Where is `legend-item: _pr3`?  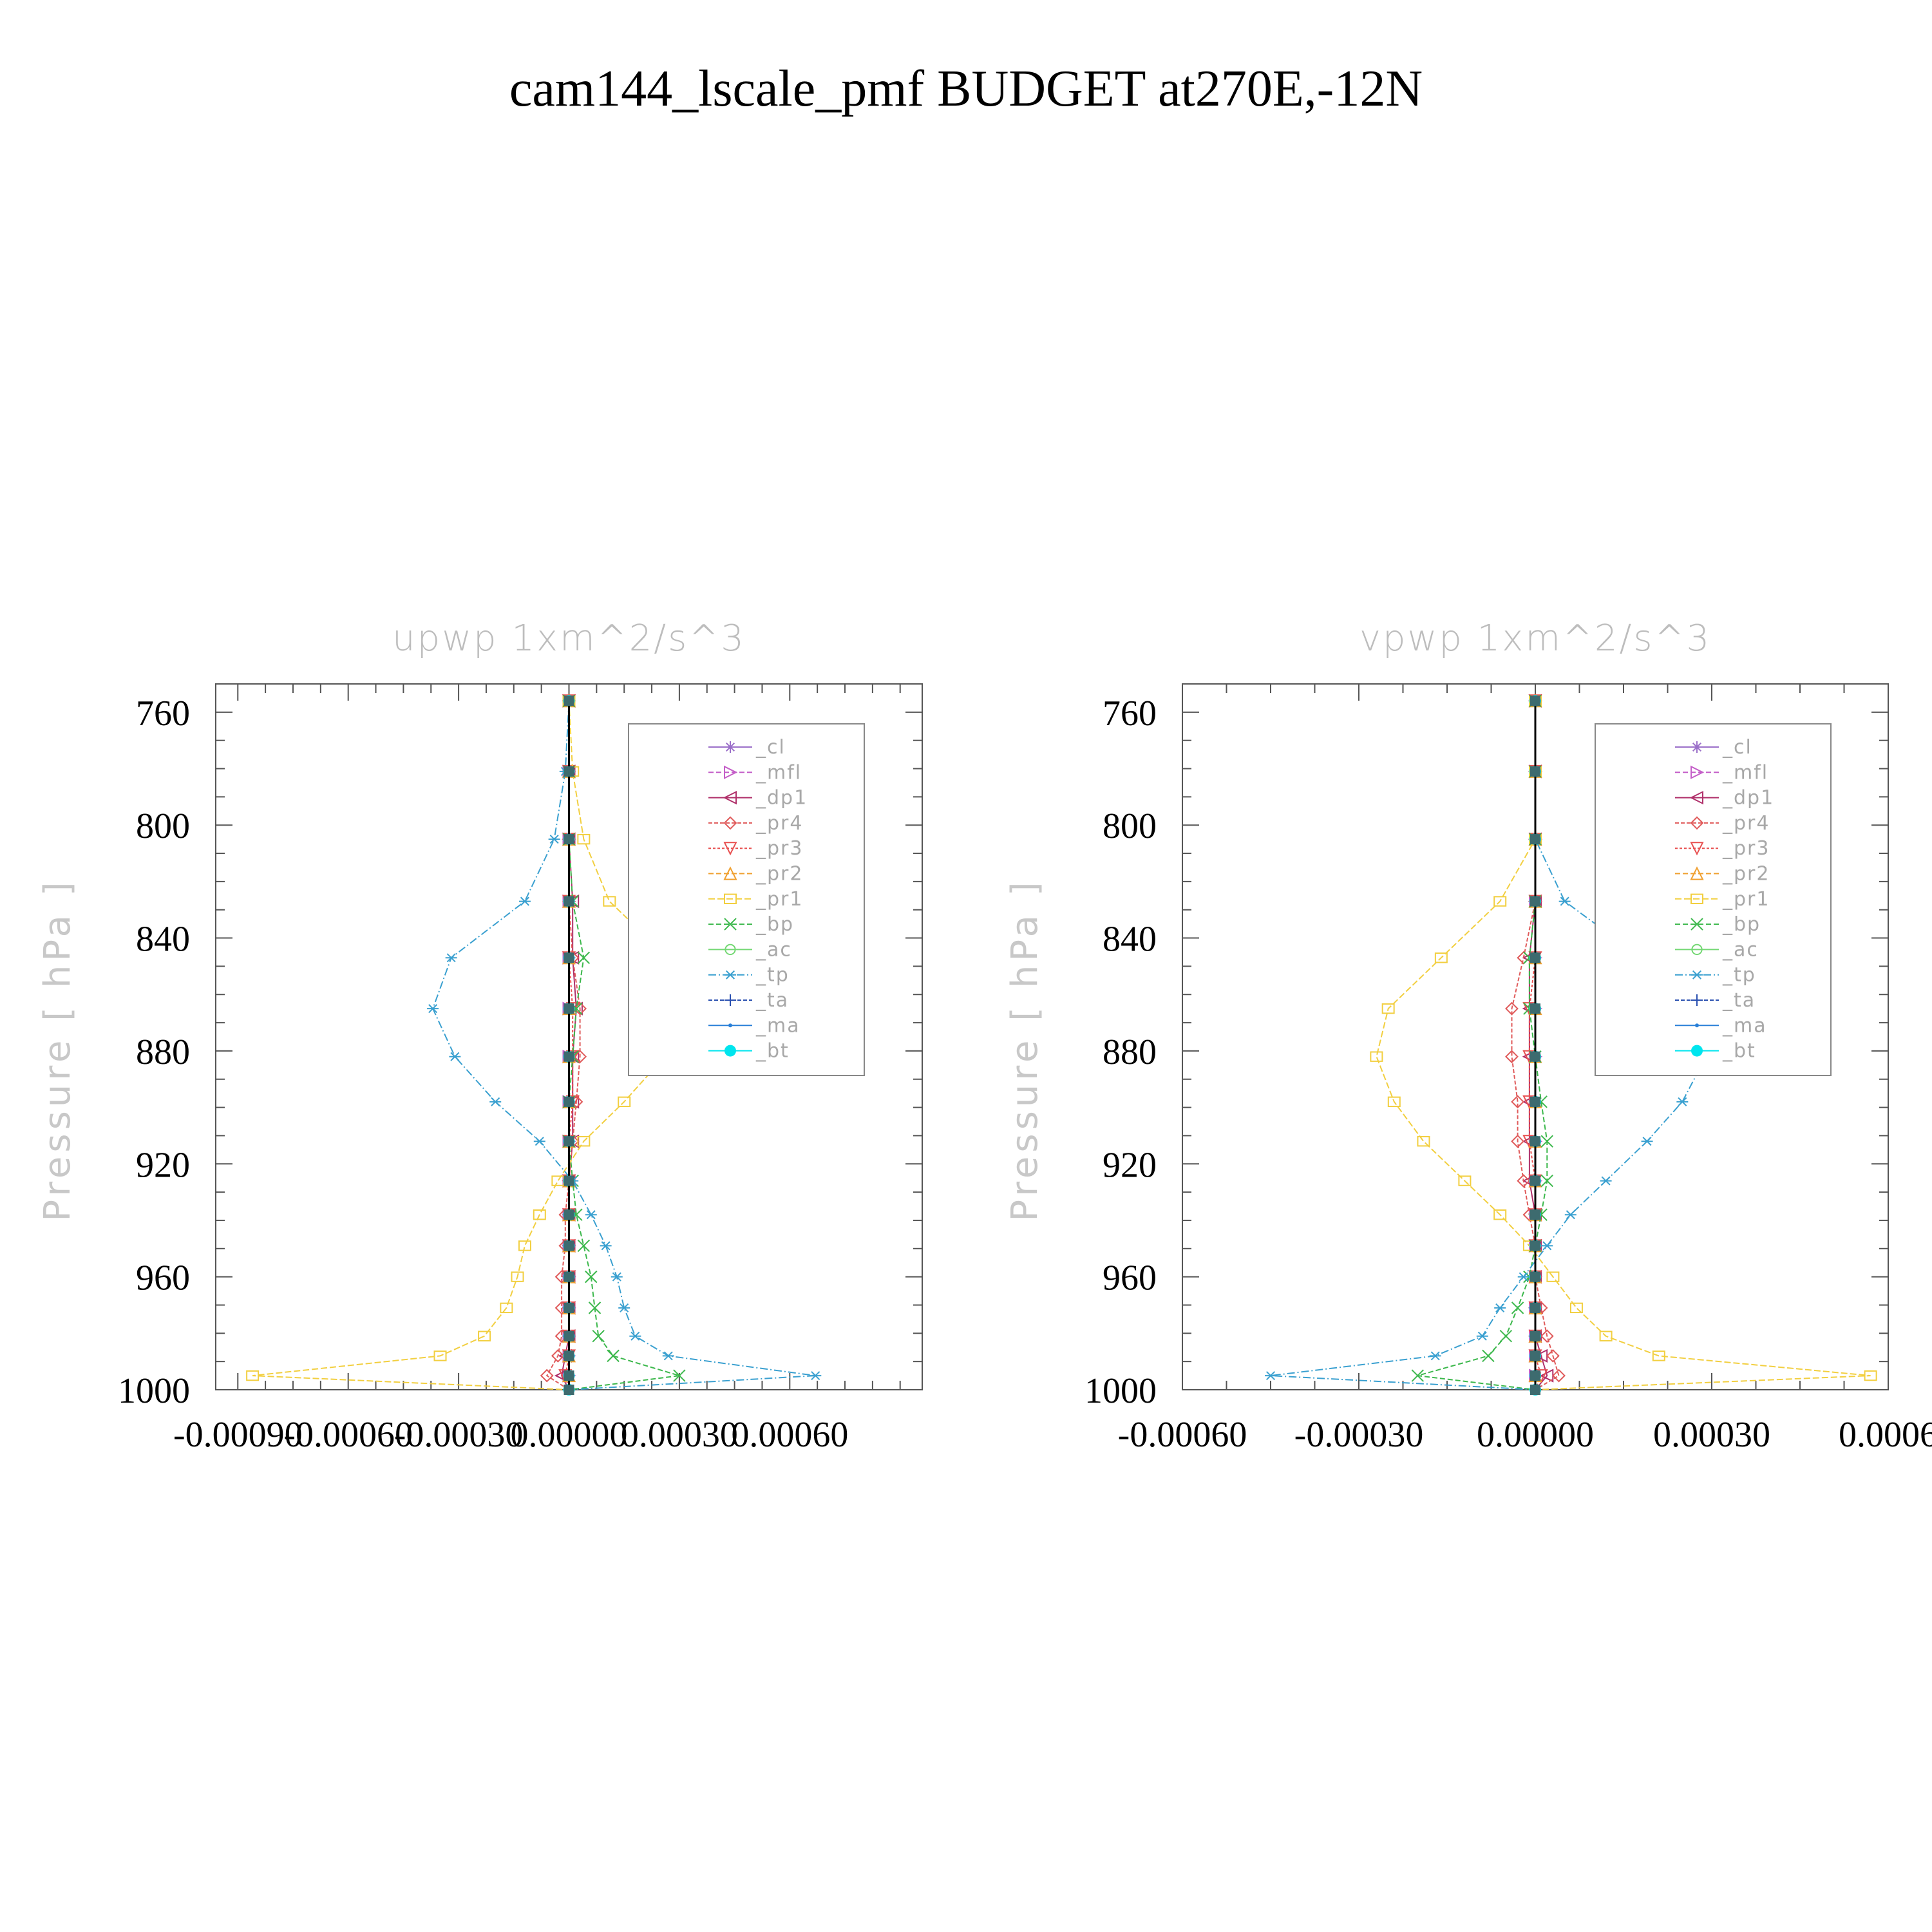 legend-item: _pr3 is located at coordinates (755, 848).